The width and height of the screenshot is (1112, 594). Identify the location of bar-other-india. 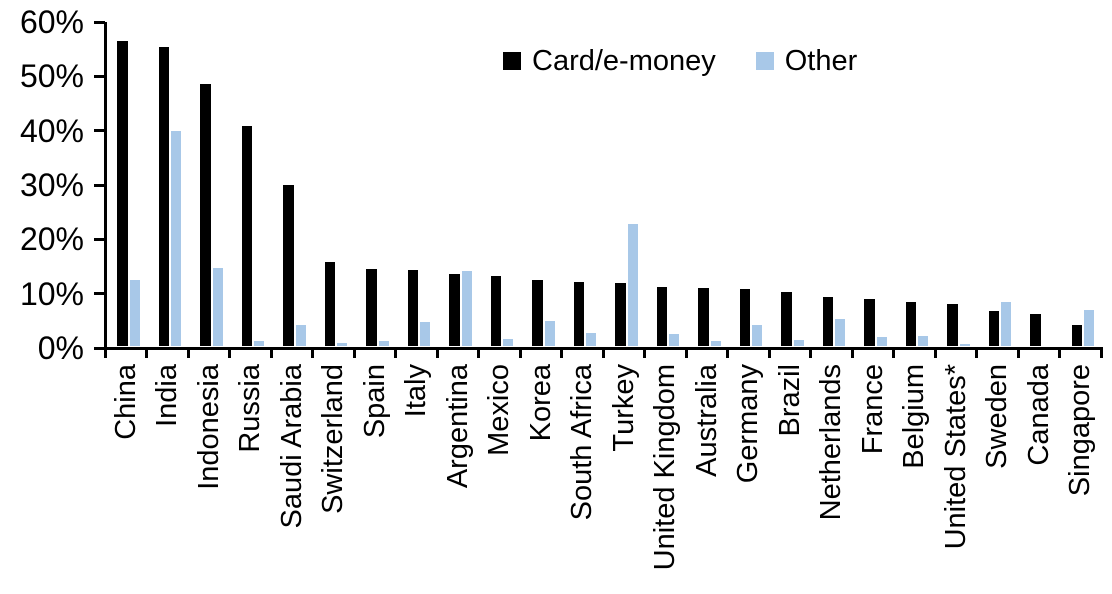
(176, 238).